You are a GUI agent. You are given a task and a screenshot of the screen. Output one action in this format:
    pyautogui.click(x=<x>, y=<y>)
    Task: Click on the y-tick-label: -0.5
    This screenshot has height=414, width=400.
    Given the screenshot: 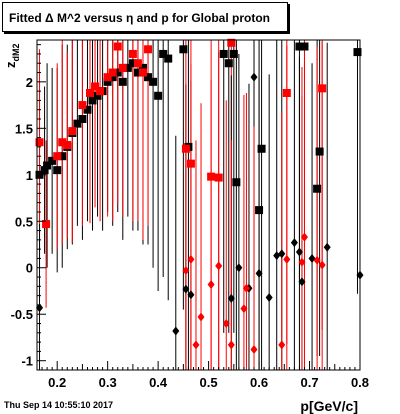 What is the action you would take?
    pyautogui.click(x=22, y=314)
    